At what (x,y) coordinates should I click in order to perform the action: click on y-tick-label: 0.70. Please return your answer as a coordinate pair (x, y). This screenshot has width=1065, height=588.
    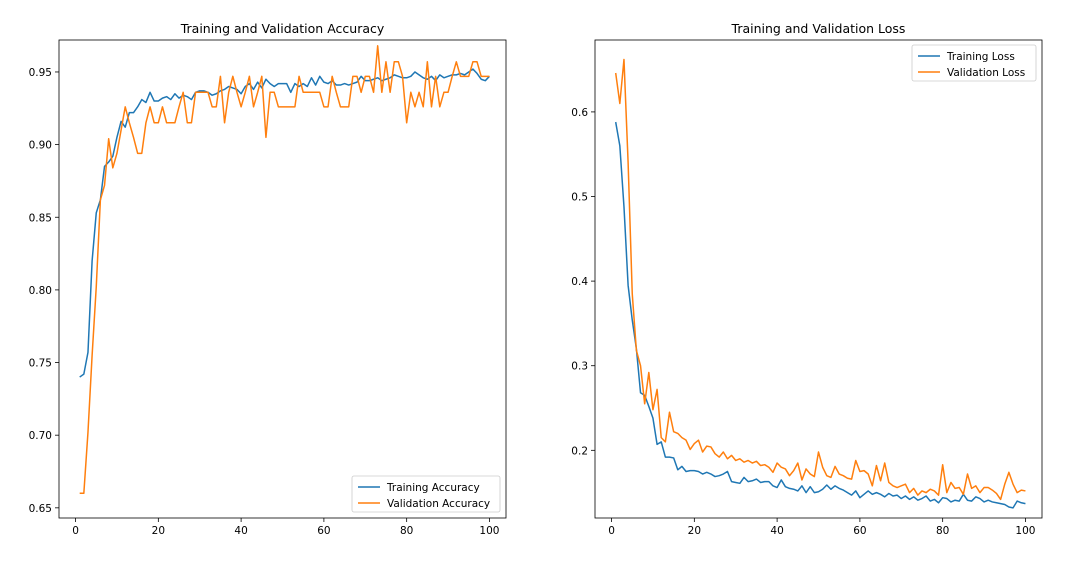
    Looking at the image, I should click on (40, 436).